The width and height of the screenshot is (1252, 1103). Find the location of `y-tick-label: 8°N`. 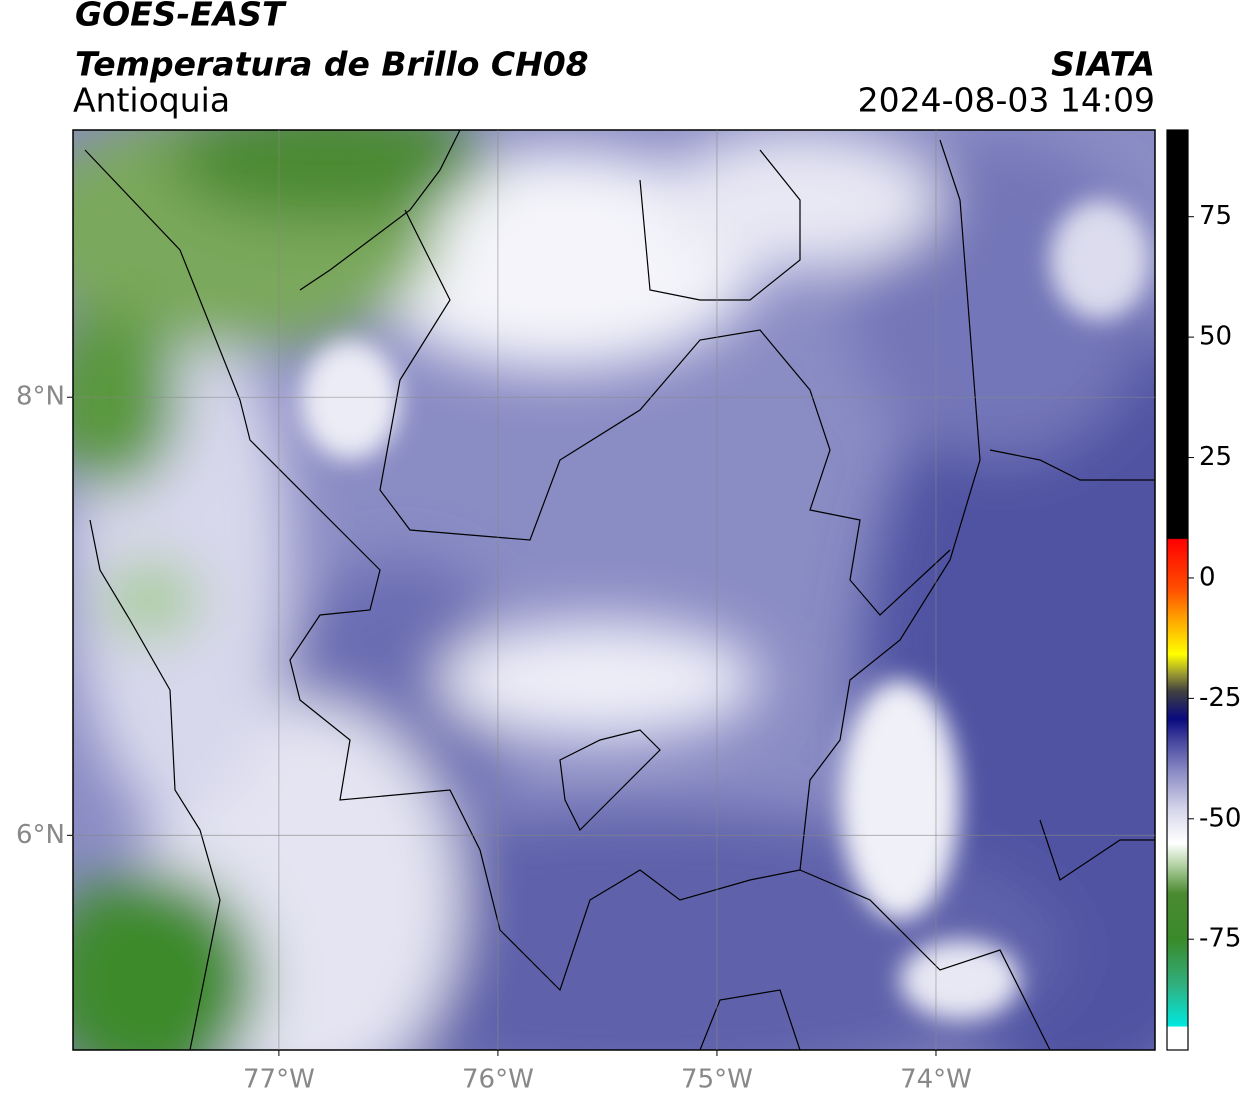

y-tick-label: 8°N is located at coordinates (40, 397).